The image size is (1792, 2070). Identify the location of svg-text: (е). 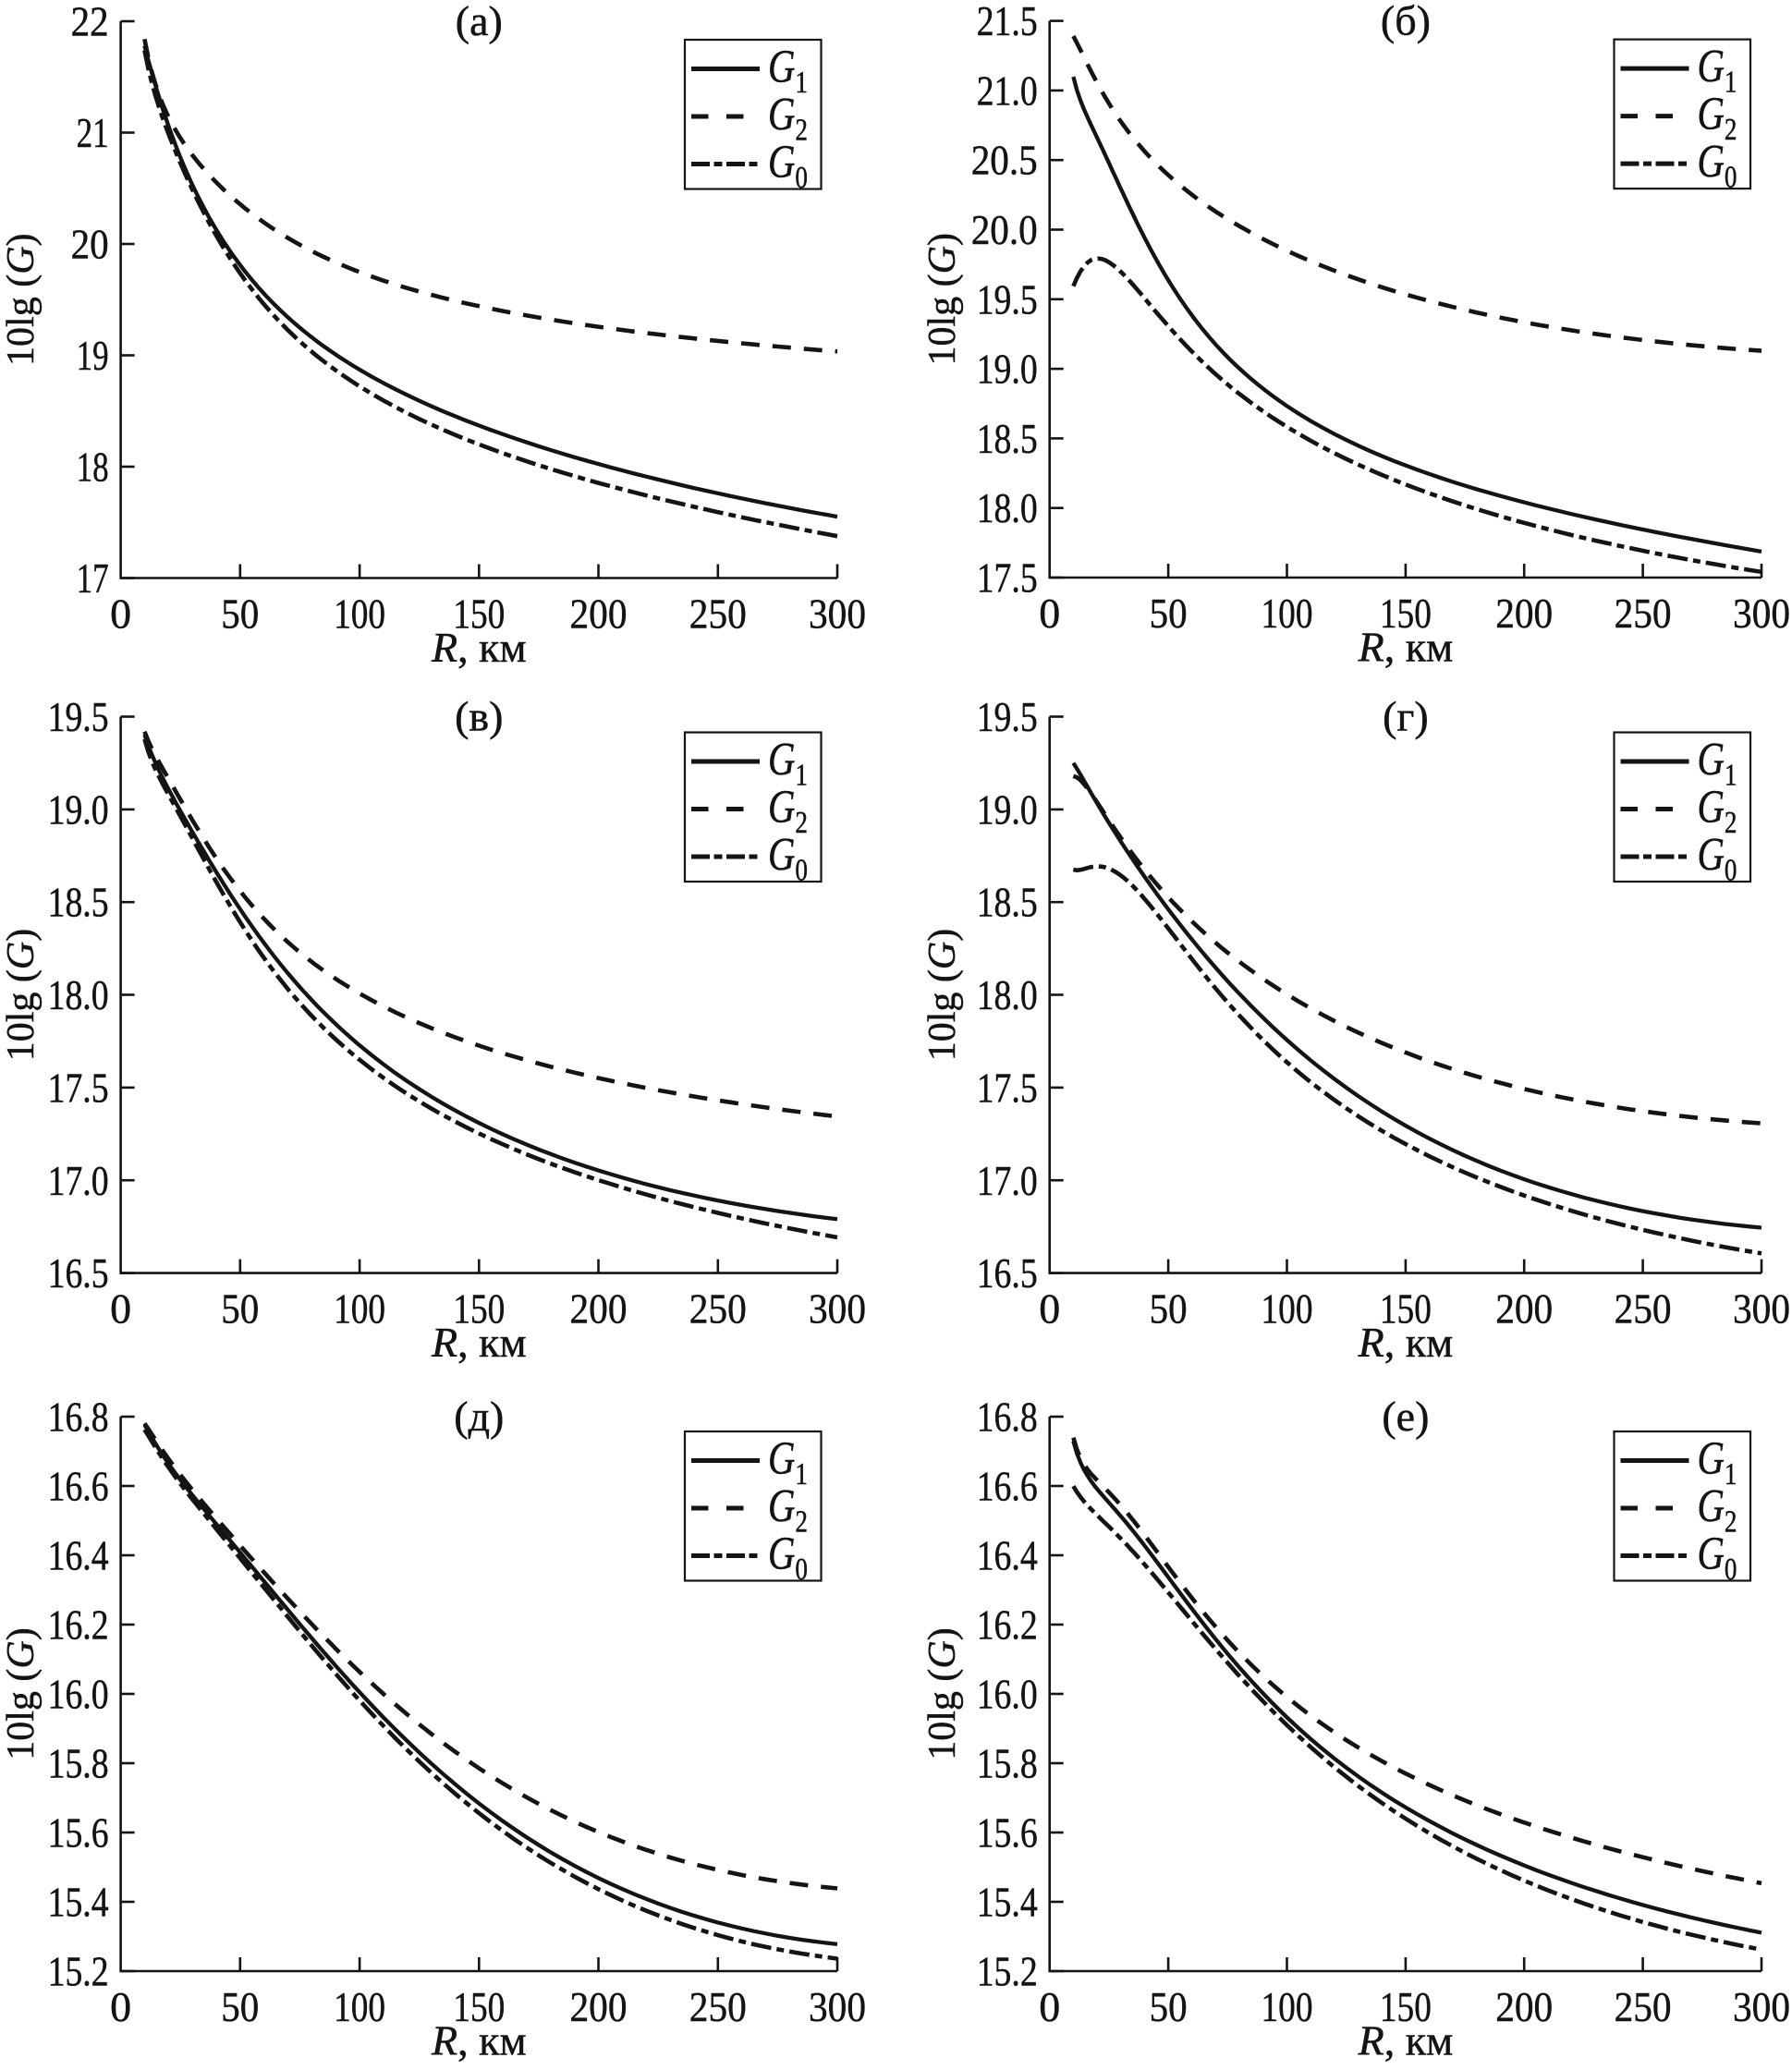
(1405, 1416).